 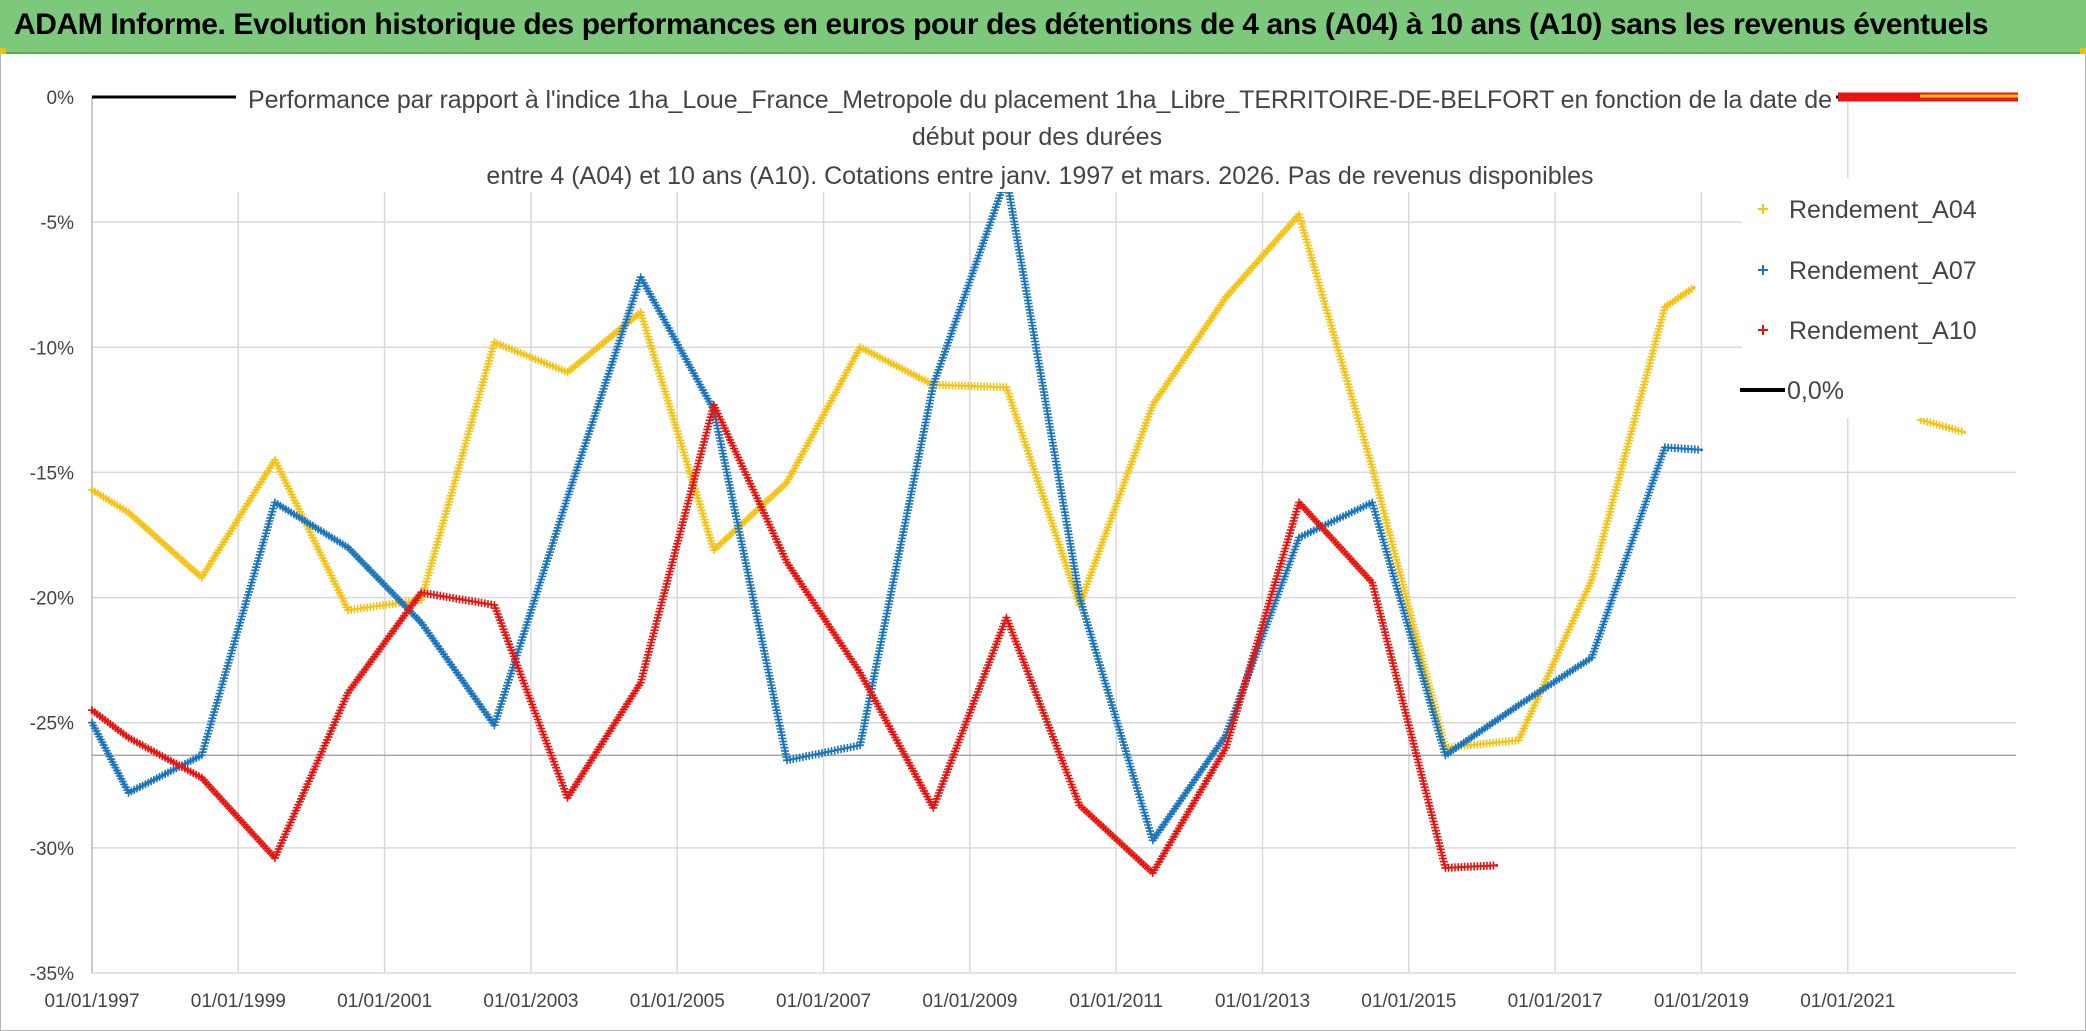 I want to click on x-tick-label: 01/01/2001, so click(x=384, y=1001).